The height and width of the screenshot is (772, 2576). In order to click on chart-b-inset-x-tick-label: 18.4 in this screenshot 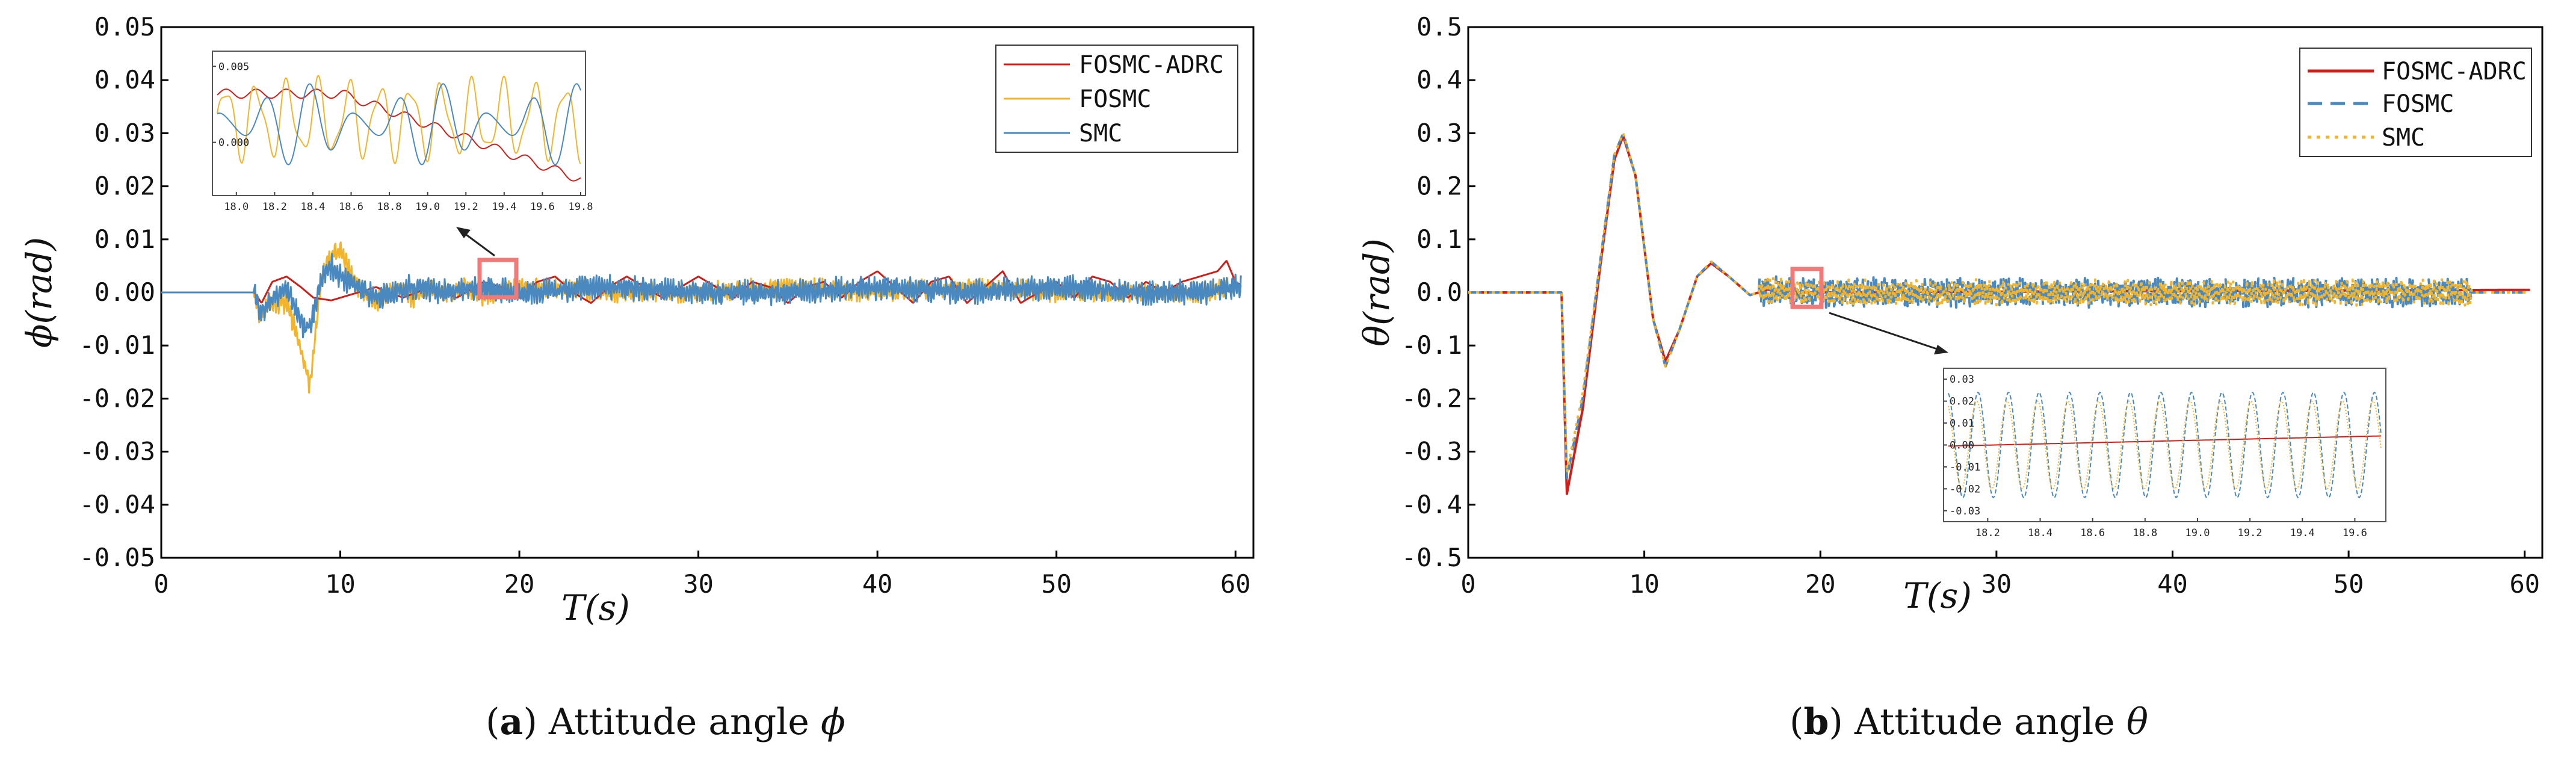, I will do `click(2040, 533)`.